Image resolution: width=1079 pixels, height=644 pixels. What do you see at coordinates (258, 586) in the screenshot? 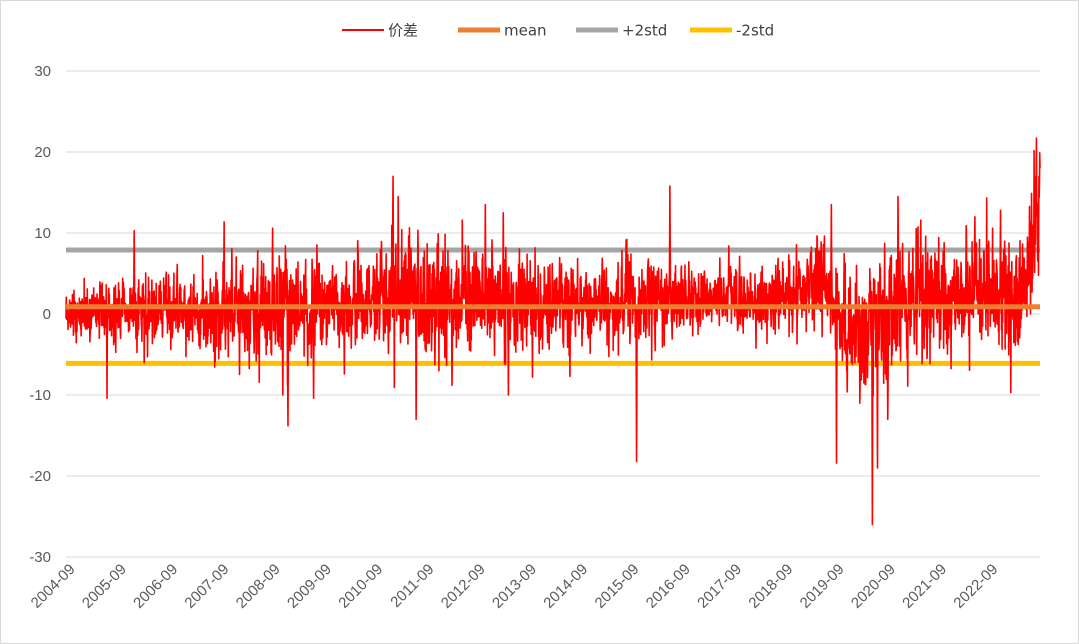
I see `x-tick-label: 2008-09` at bounding box center [258, 586].